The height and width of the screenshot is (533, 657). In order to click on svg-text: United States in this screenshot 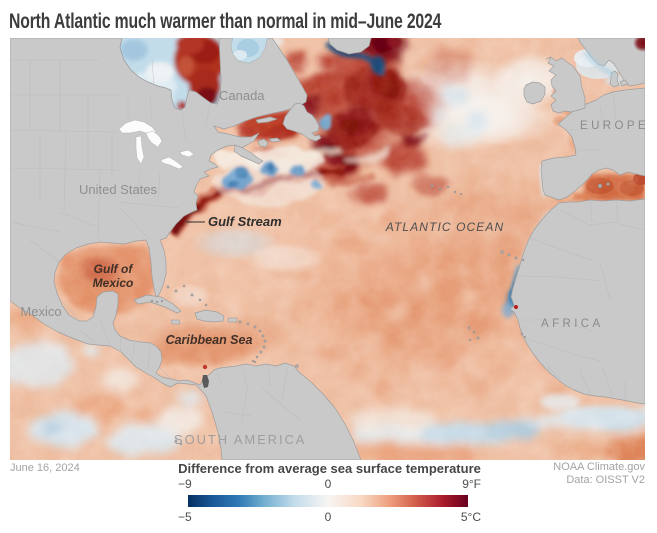, I will do `click(118, 189)`.